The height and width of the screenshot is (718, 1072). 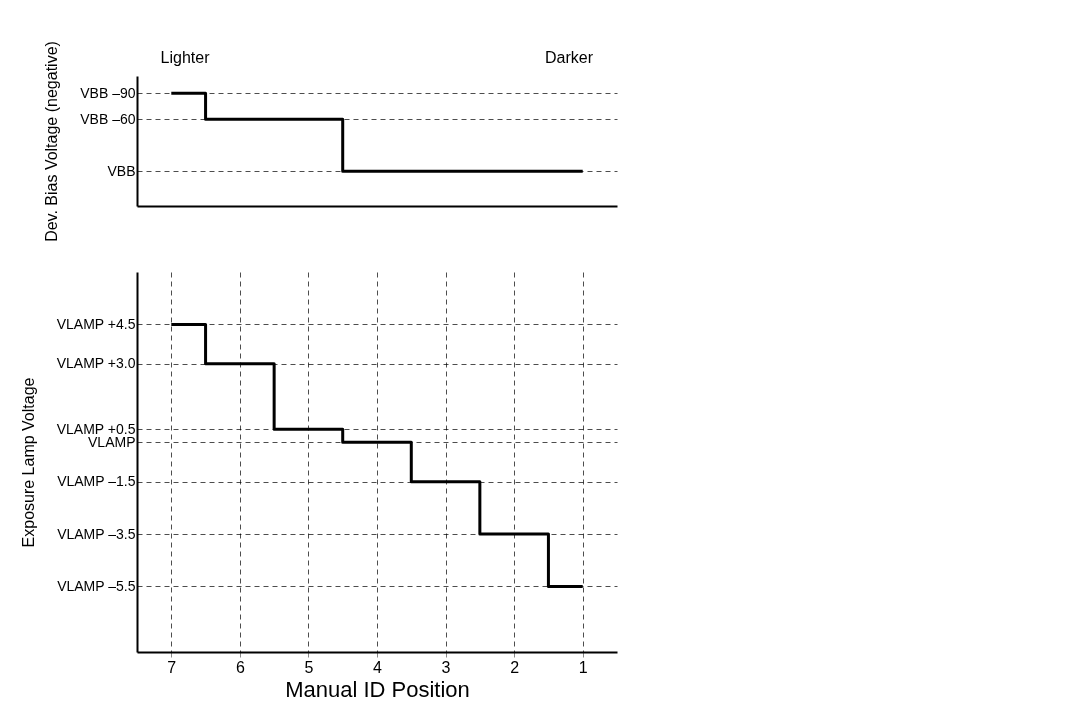 What do you see at coordinates (377, 689) in the screenshot?
I see `x-axis-title: Manual ID Position` at bounding box center [377, 689].